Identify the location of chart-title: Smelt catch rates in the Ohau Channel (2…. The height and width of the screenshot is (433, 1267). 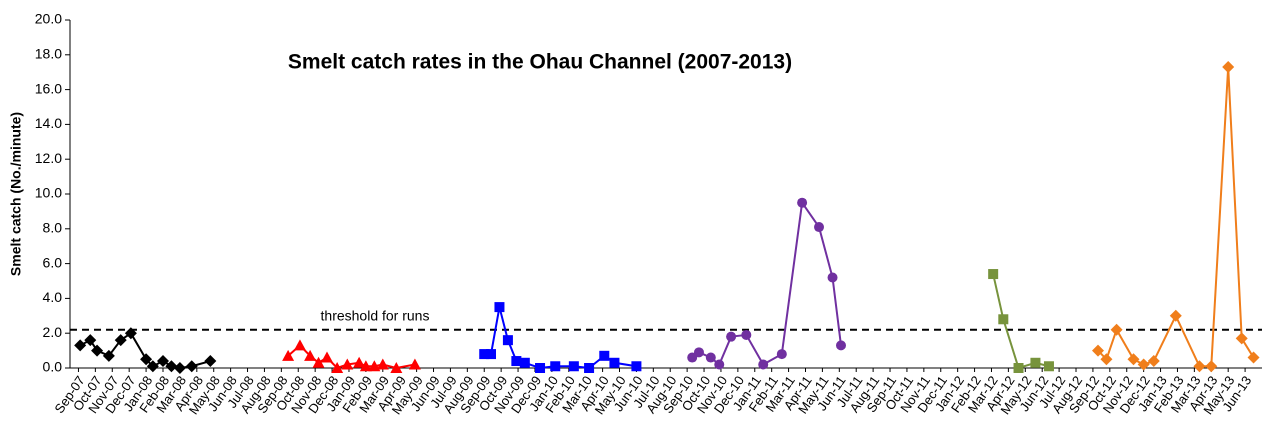
(540, 62).